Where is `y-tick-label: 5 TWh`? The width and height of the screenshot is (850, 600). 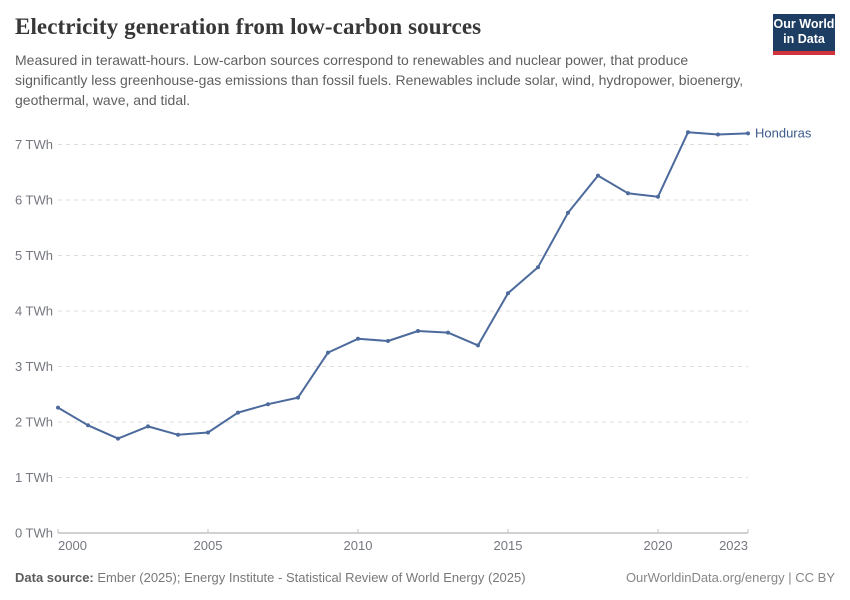 y-tick-label: 5 TWh is located at coordinates (34, 255).